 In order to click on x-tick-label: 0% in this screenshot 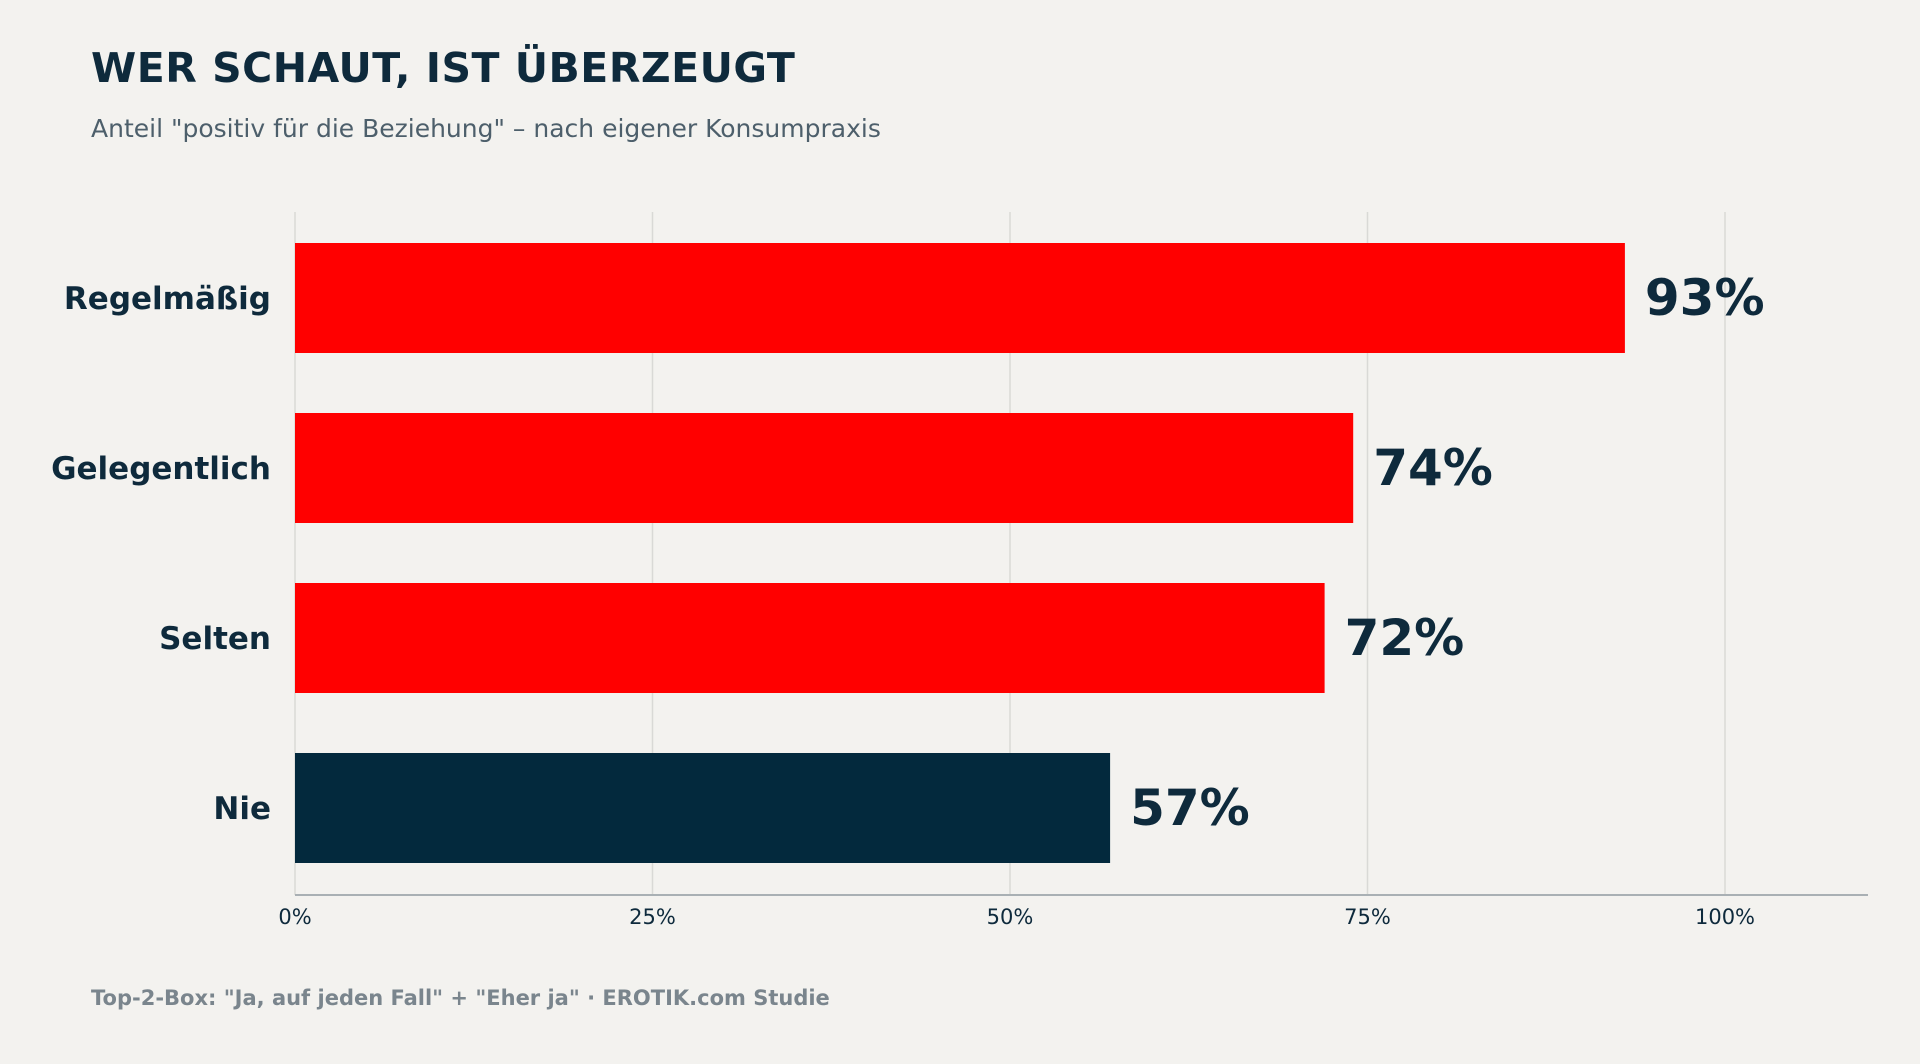, I will do `click(294, 917)`.